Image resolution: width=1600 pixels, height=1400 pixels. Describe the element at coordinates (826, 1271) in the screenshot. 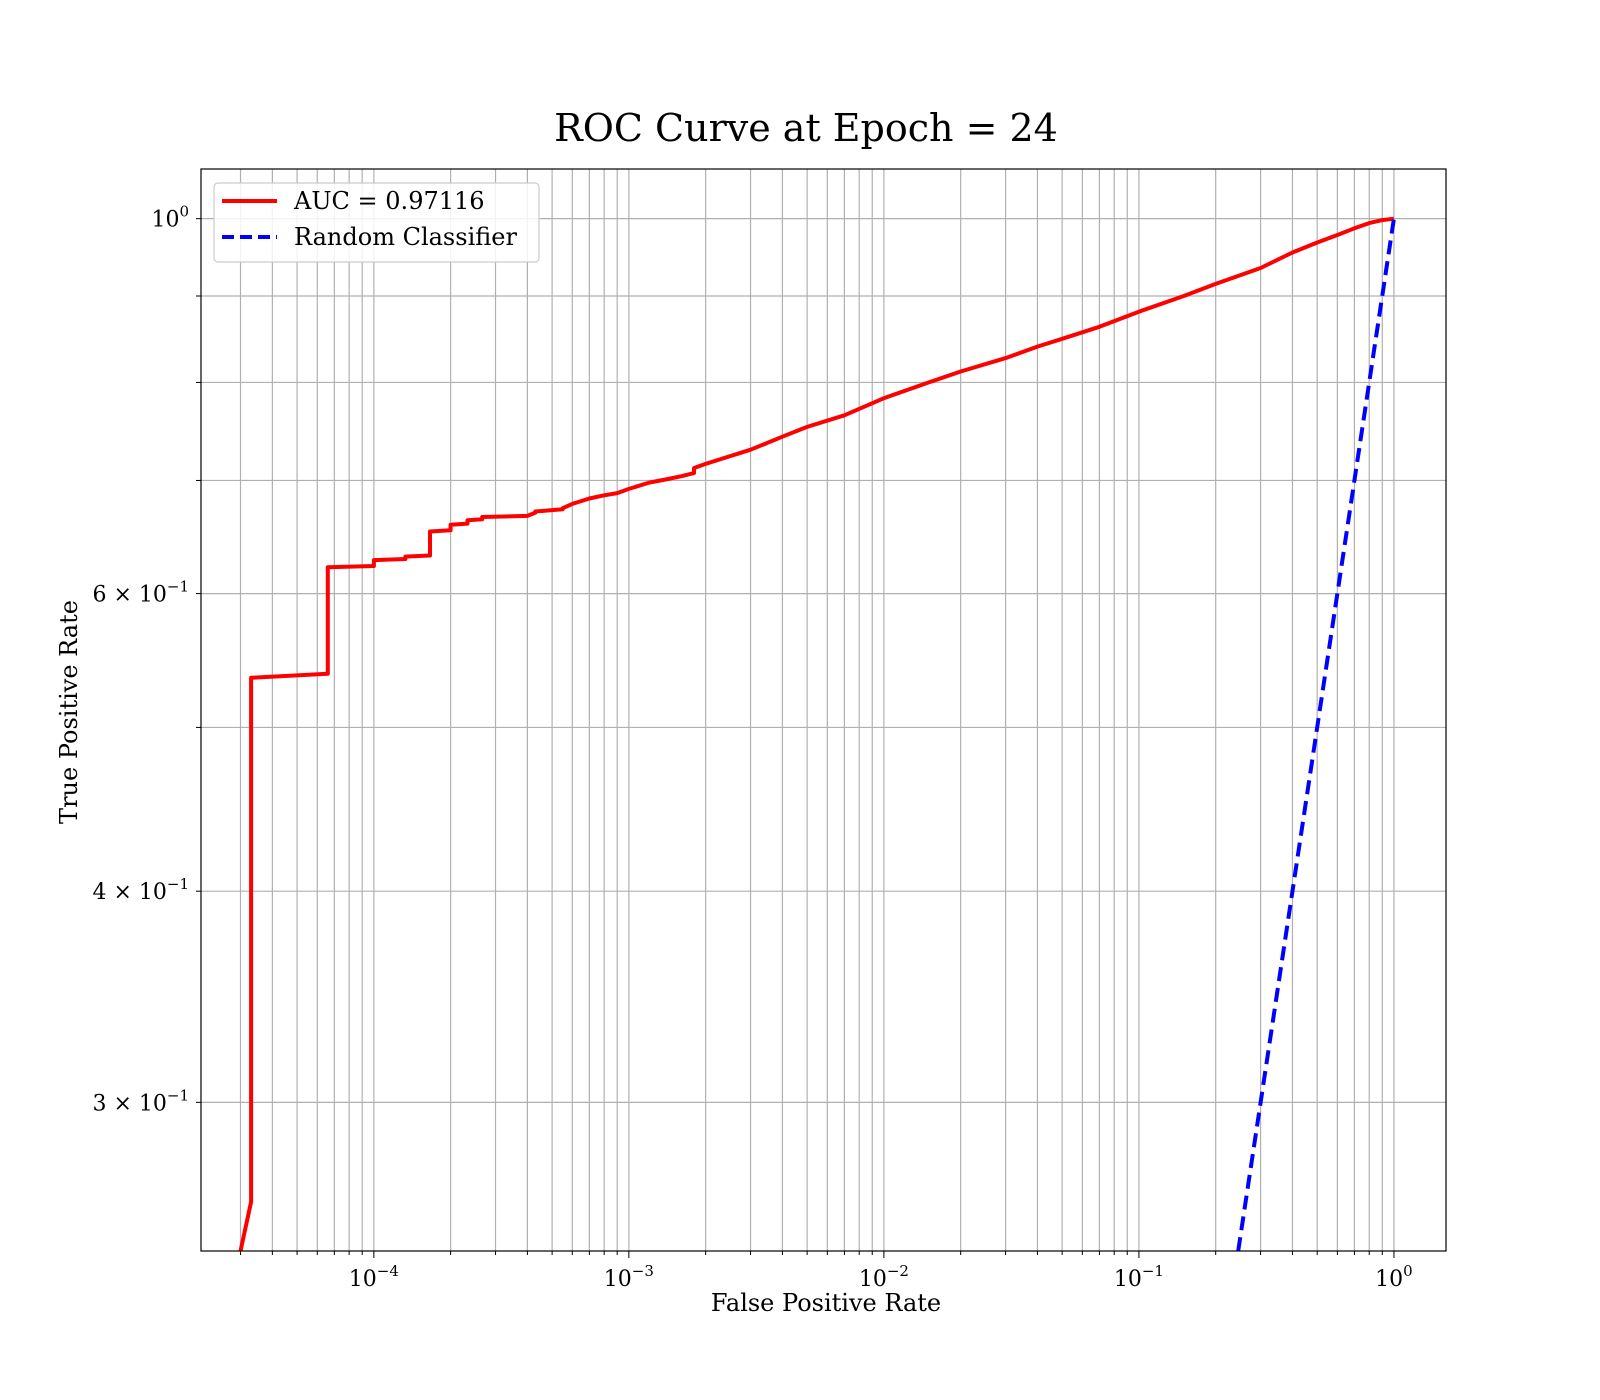

I see `x-axis-ticks: 10⁻⁴ 10⁻³ 10⁻² 10⁻¹ 10⁰` at that location.